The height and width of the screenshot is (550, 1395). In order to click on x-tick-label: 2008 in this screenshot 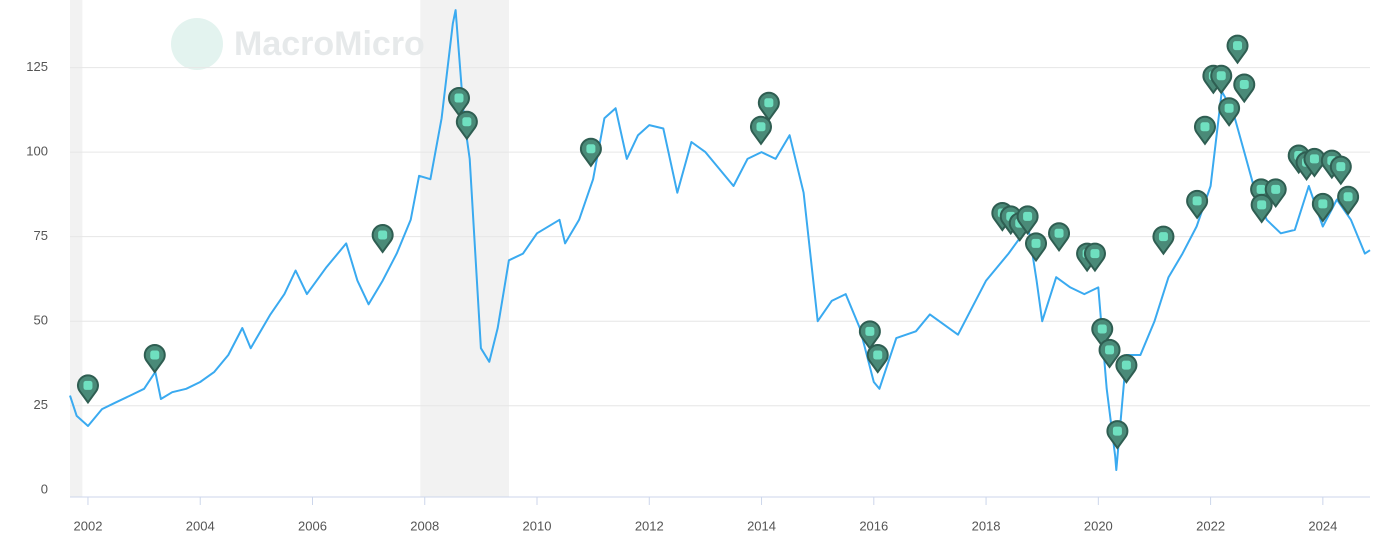, I will do `click(424, 525)`.